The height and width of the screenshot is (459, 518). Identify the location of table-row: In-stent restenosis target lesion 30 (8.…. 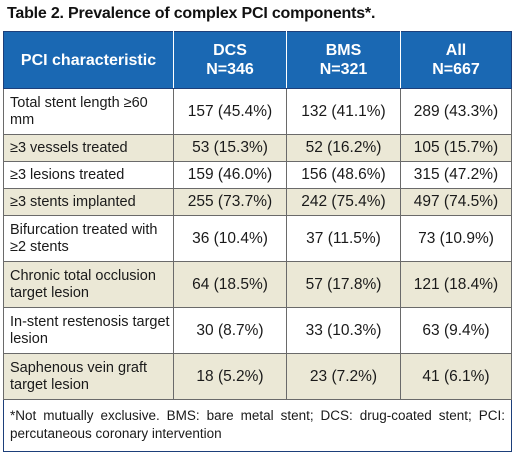
(257, 330).